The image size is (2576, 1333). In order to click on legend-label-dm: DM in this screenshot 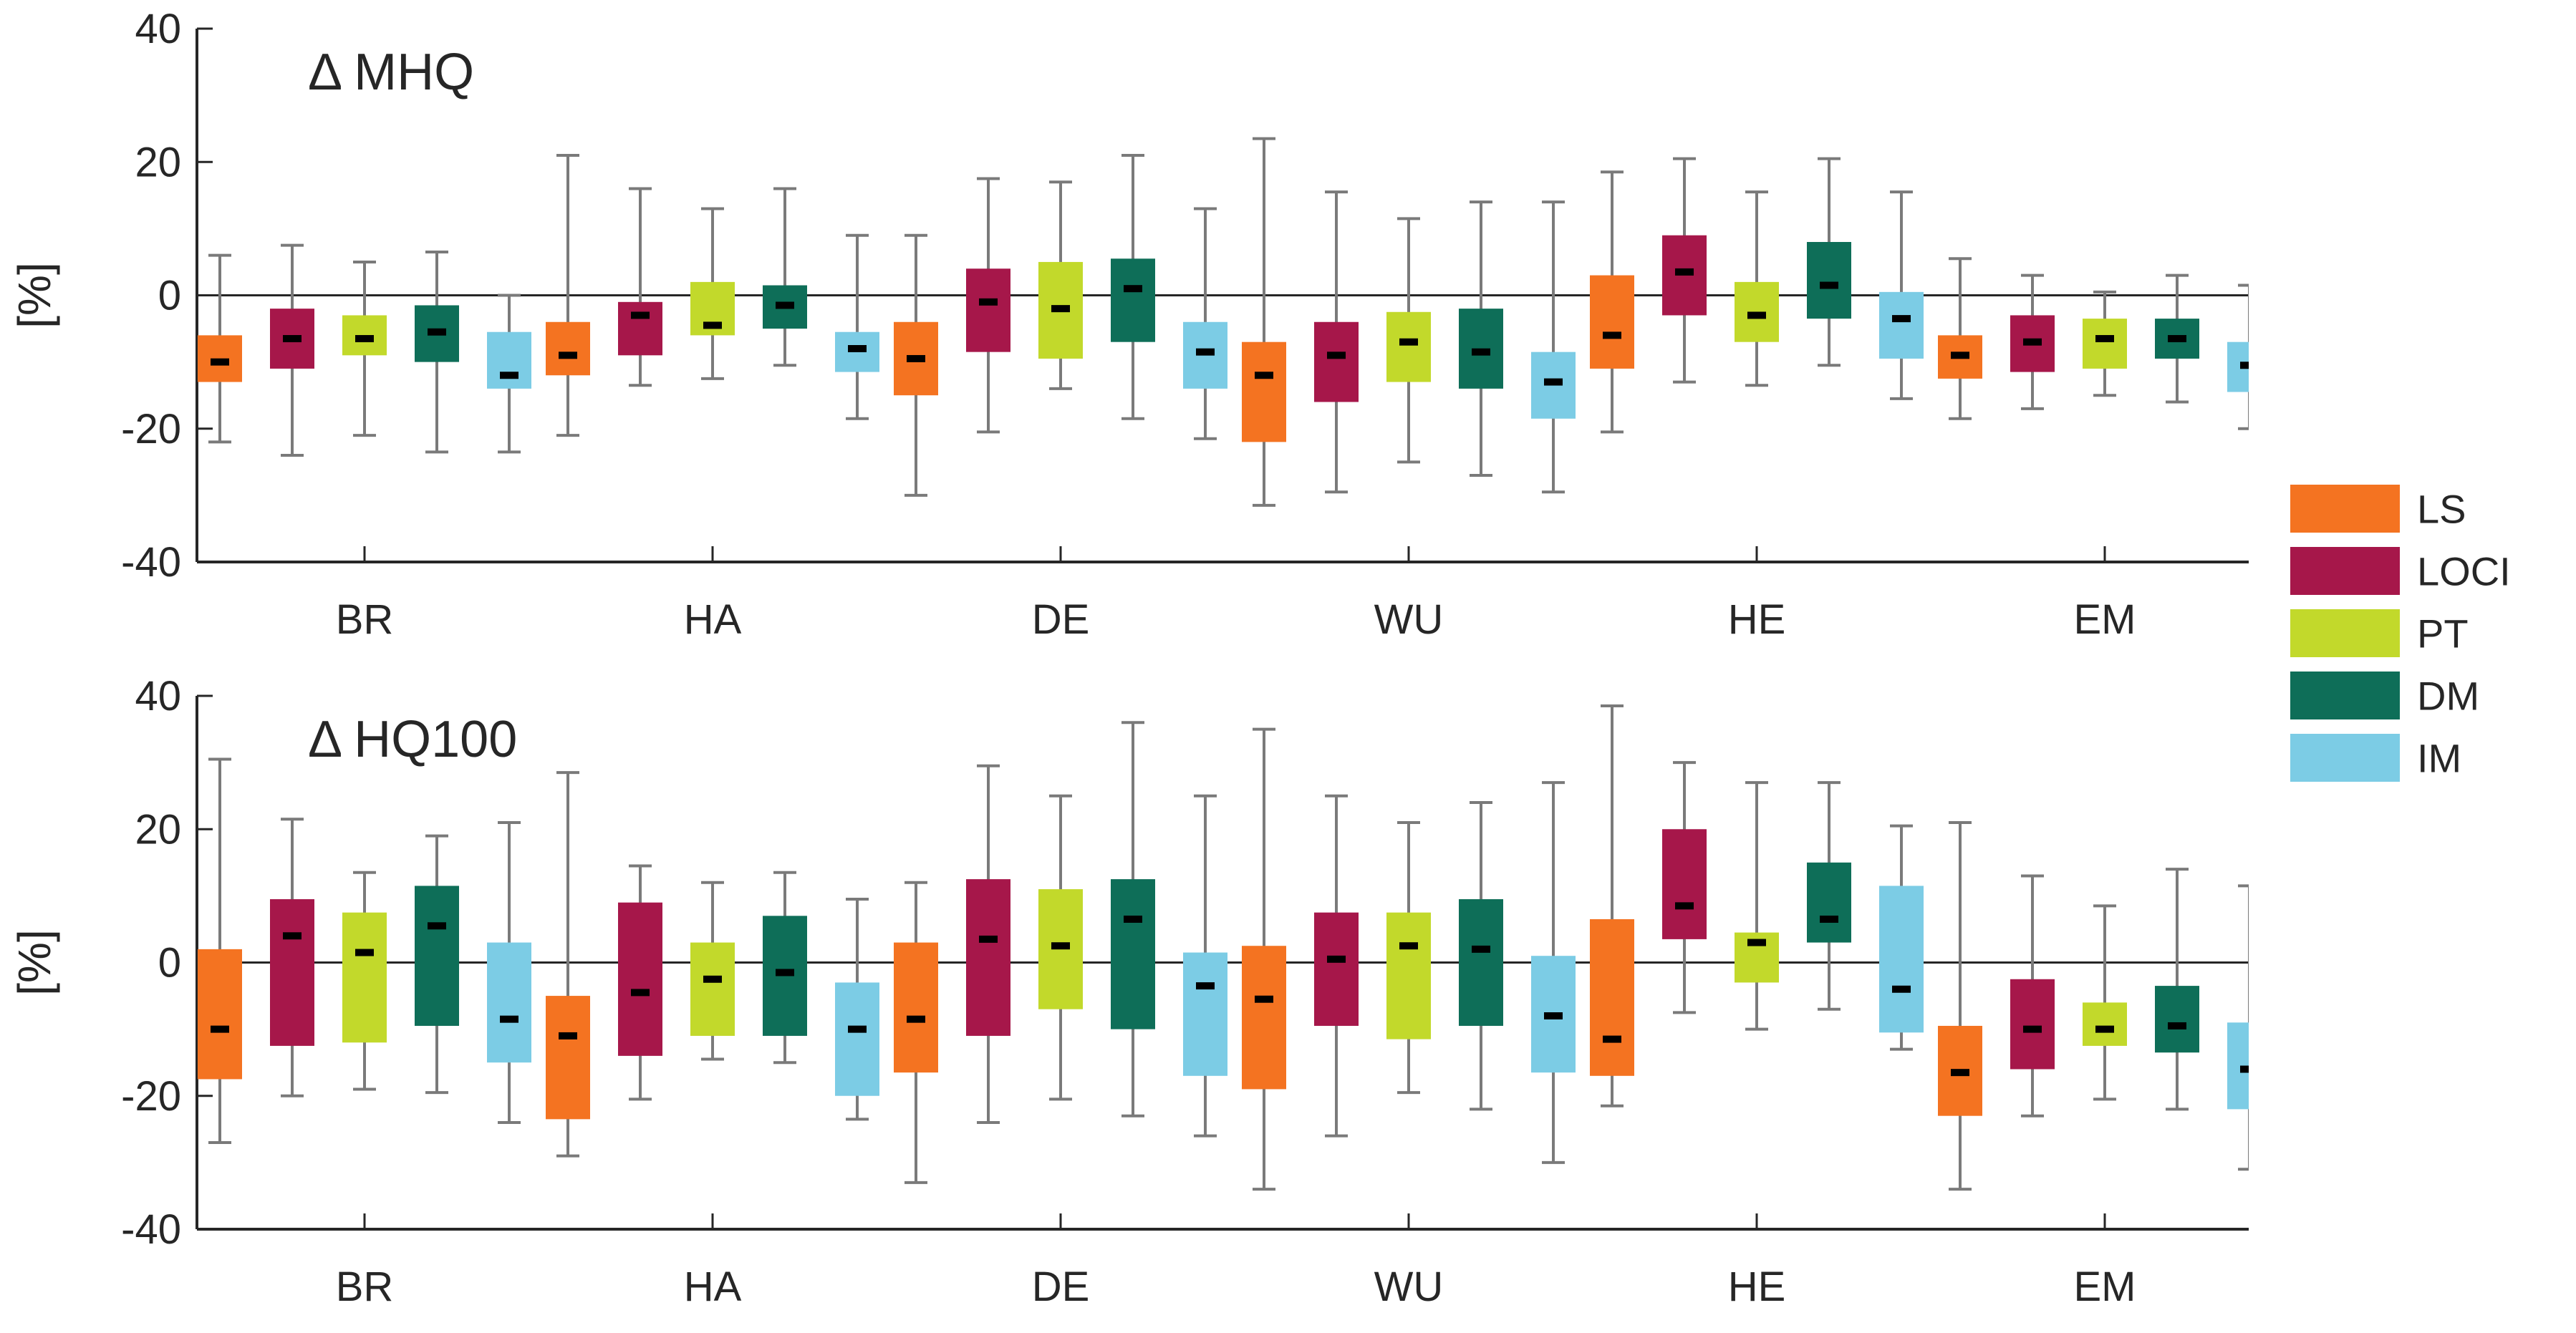, I will do `click(2448, 696)`.